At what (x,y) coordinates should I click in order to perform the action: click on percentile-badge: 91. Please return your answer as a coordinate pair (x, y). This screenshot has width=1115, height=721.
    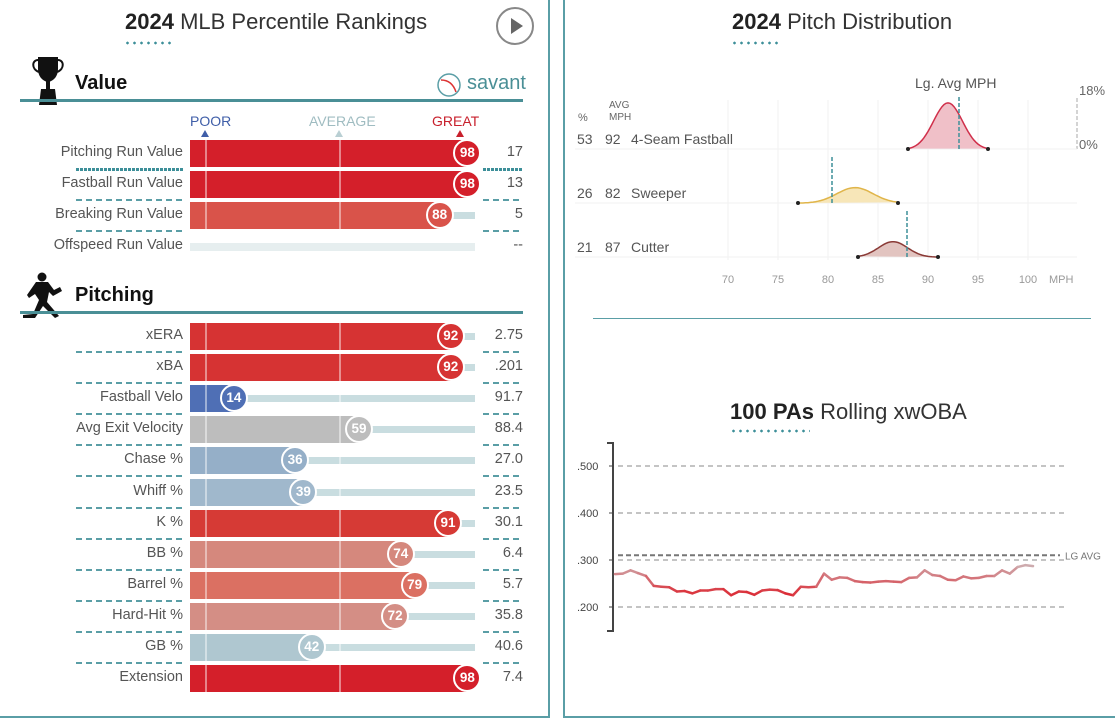
    Looking at the image, I should click on (447, 522).